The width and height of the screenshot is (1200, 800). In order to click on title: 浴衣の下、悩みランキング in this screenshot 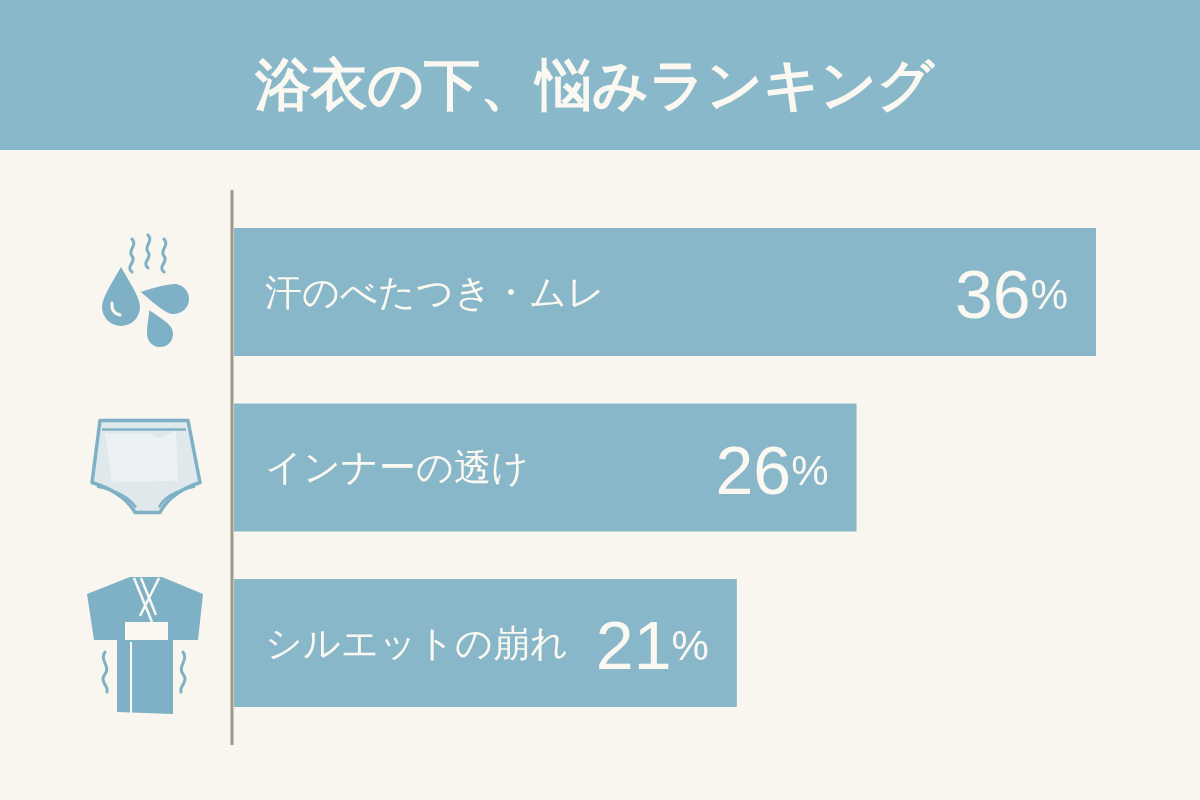, I will do `click(594, 84)`.